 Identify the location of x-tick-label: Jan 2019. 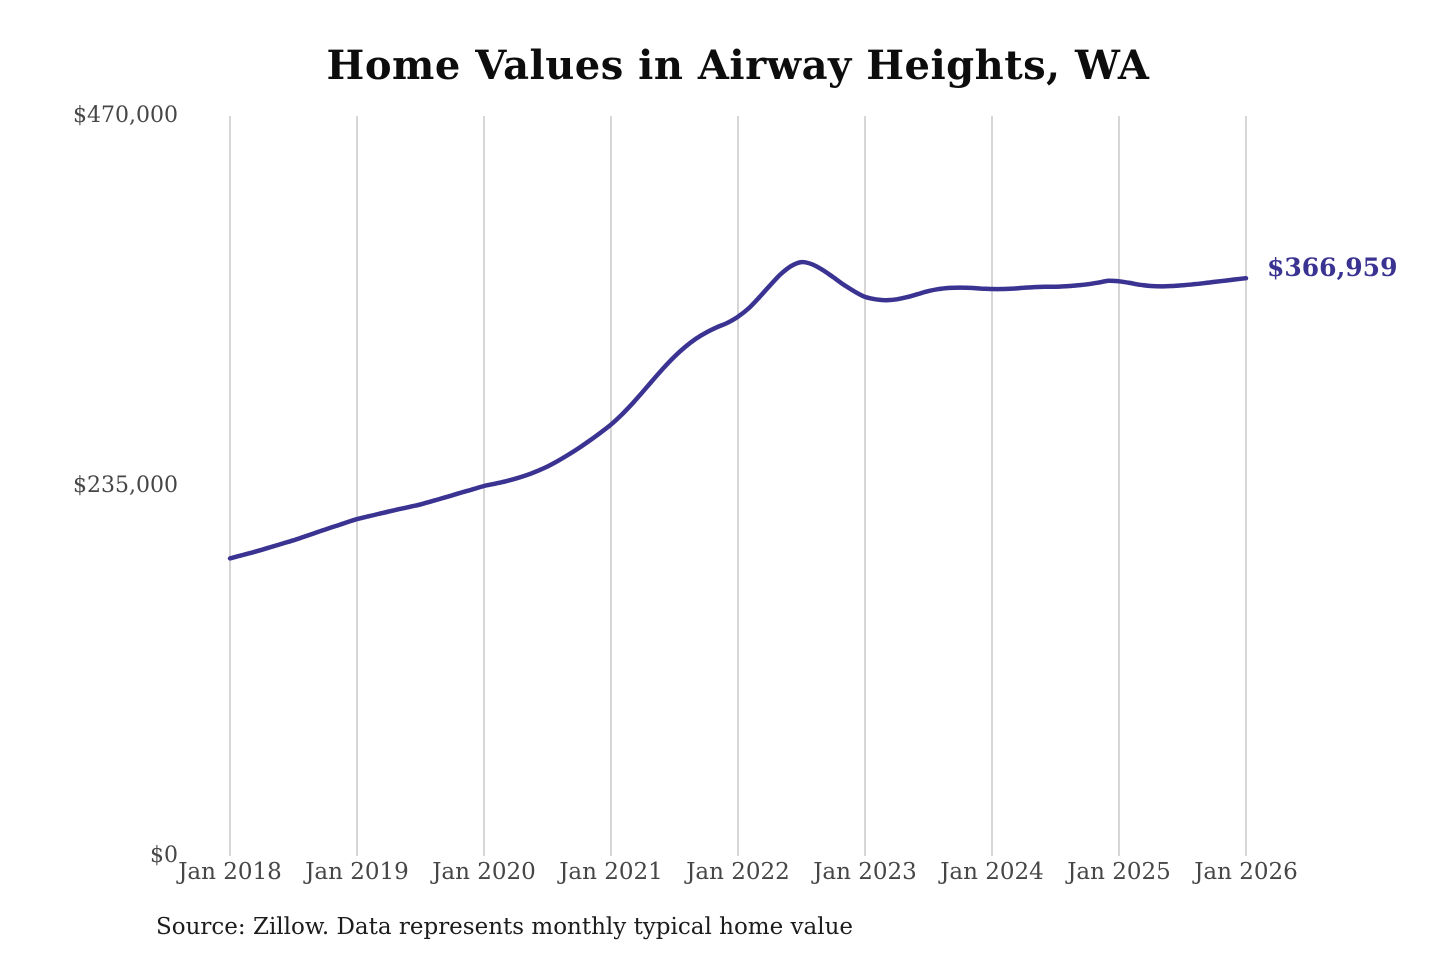
(357, 872).